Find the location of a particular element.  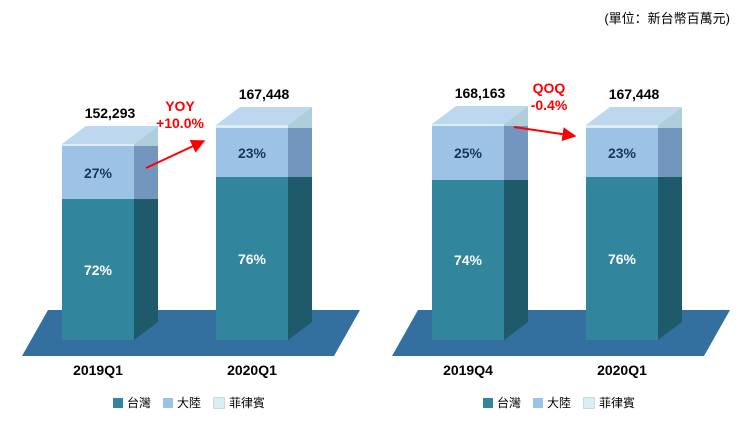

axis-label-2019q1: 2019Q1 is located at coordinates (98, 370).